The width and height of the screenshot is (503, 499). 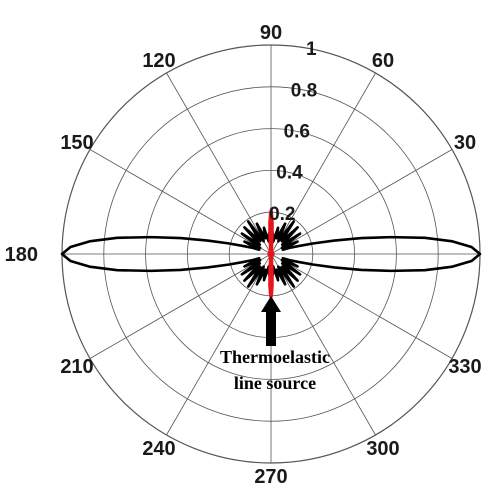 I want to click on angle-tick-label: 120, so click(x=158, y=61).